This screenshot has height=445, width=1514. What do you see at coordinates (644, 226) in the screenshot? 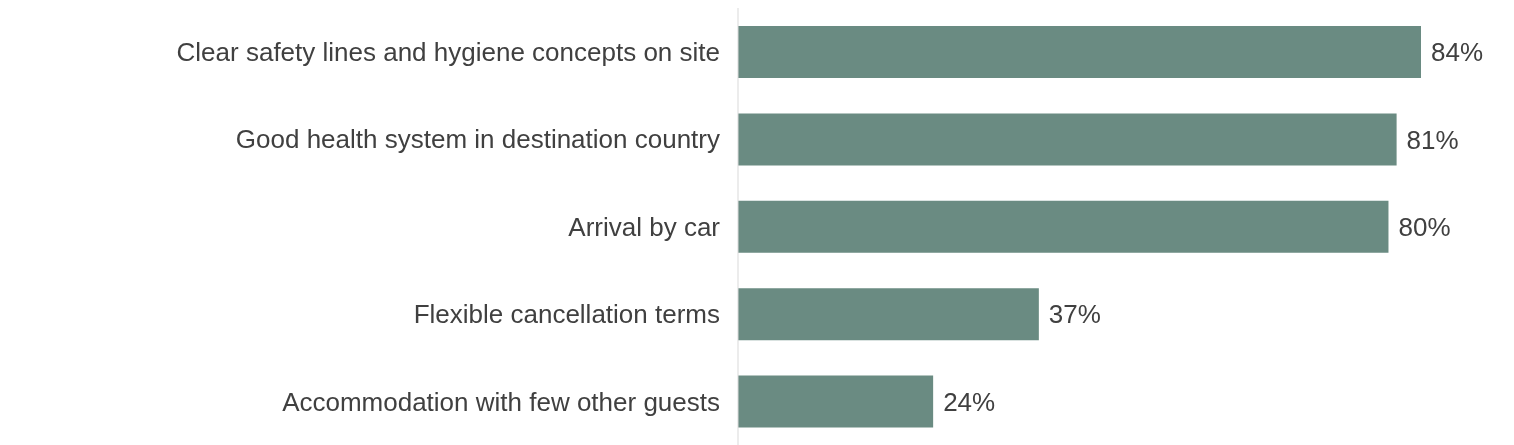
I see `y-tick-label: Arrival by car` at bounding box center [644, 226].